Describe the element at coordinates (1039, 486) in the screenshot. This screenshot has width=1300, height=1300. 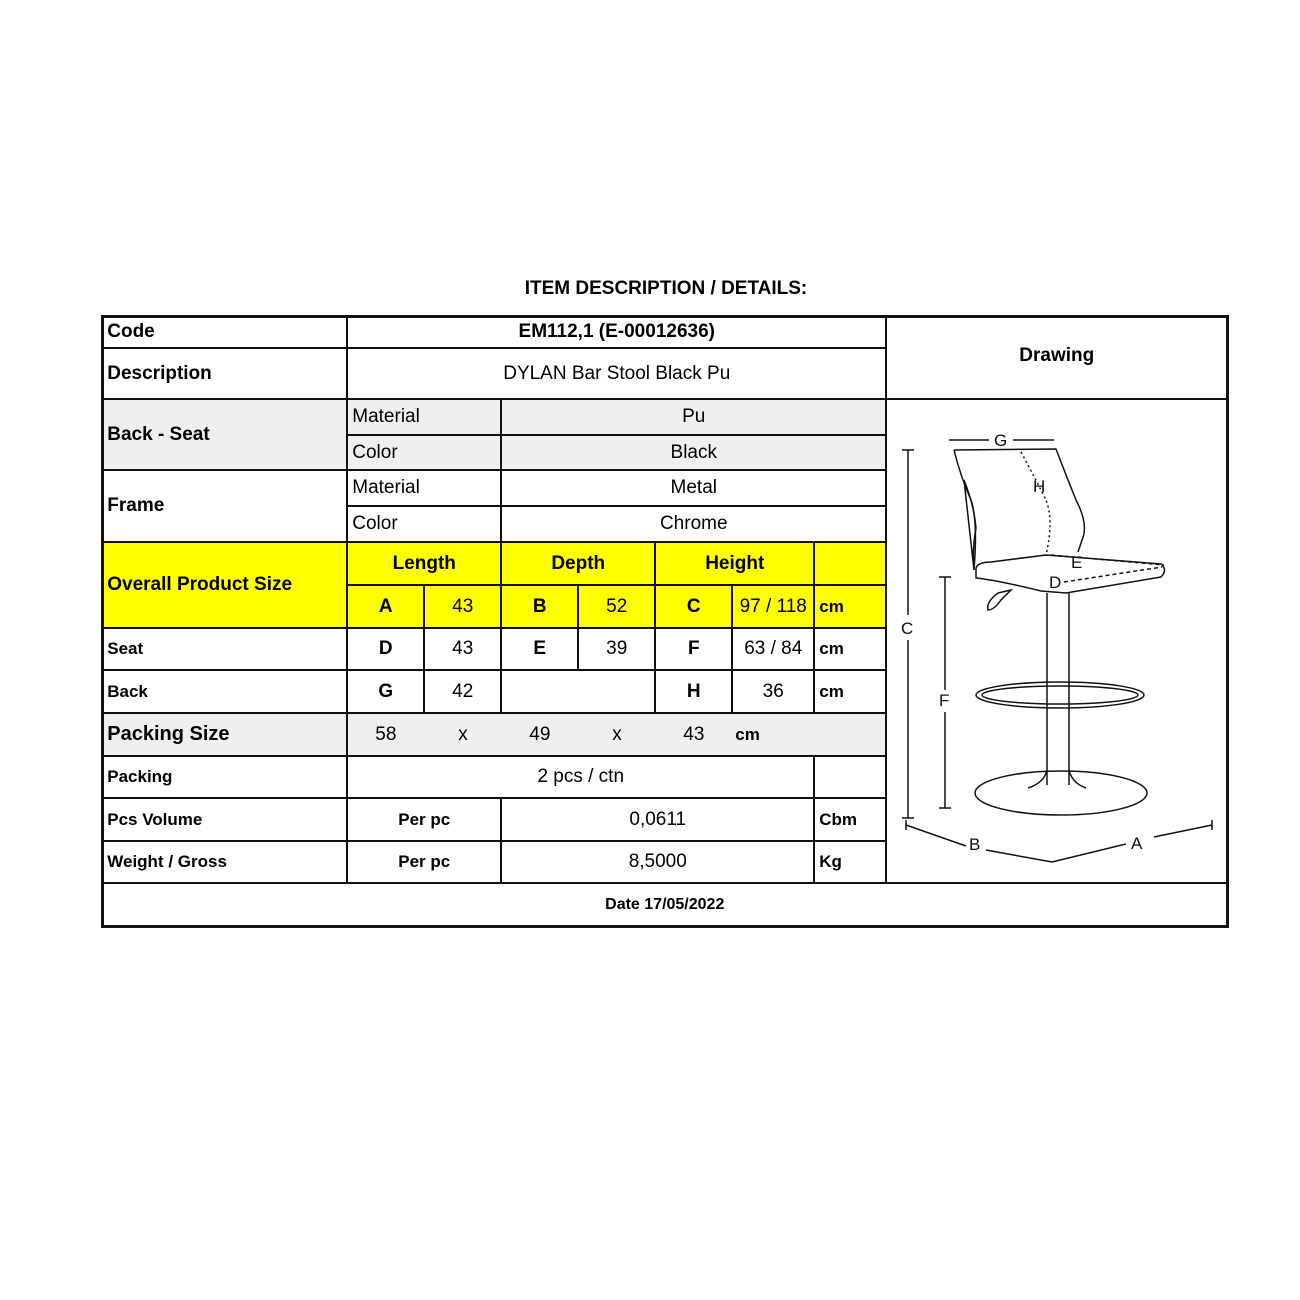
I see `label-h: H` at that location.